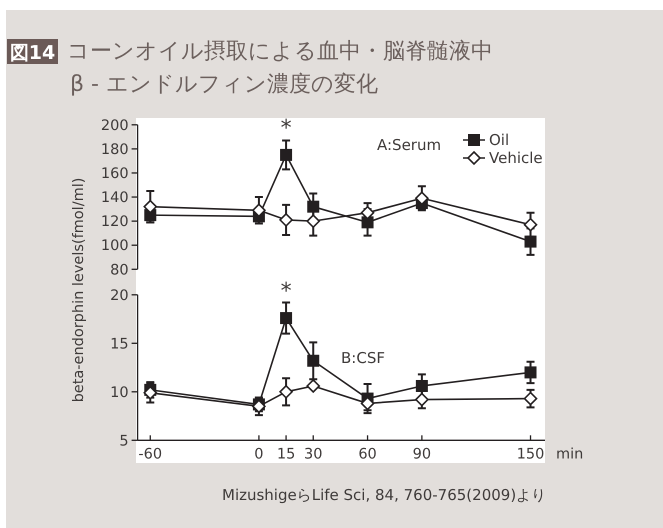 Image resolution: width=663 pixels, height=528 pixels. I want to click on y-tick-label: 140, so click(114, 198).